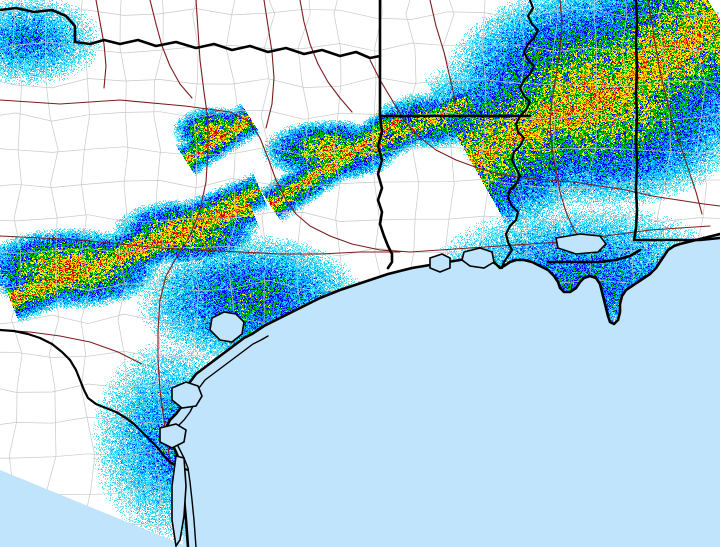 The image size is (720, 547). What do you see at coordinates (227, 327) in the screenshot?
I see `bay-galveston` at bounding box center [227, 327].